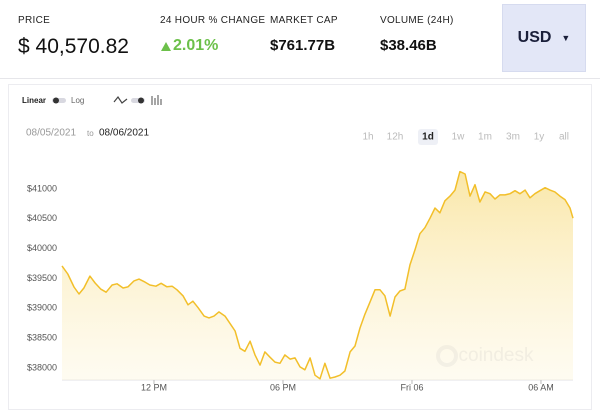 The height and width of the screenshot is (417, 600). I want to click on volume: $38.46B, so click(408, 45).